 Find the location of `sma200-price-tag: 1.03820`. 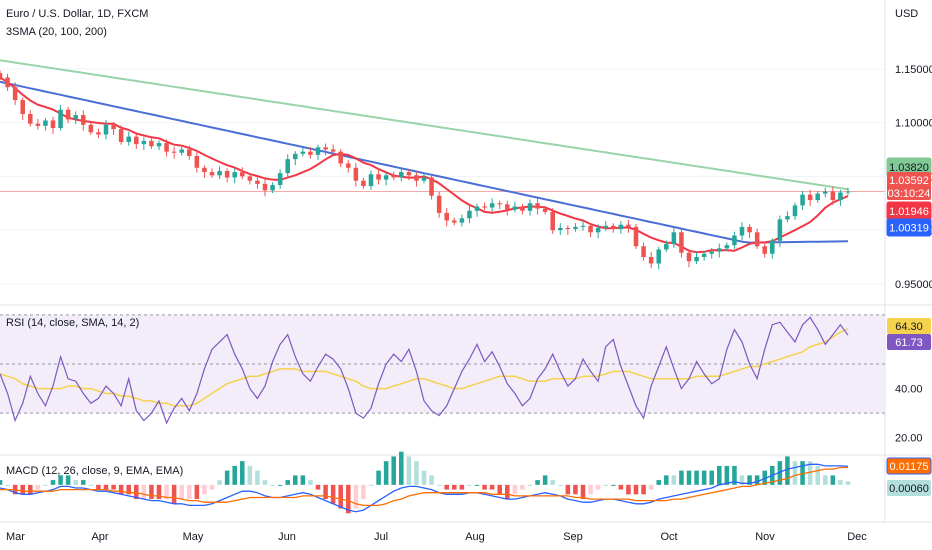

sma200-price-tag: 1.03820 is located at coordinates (909, 168).